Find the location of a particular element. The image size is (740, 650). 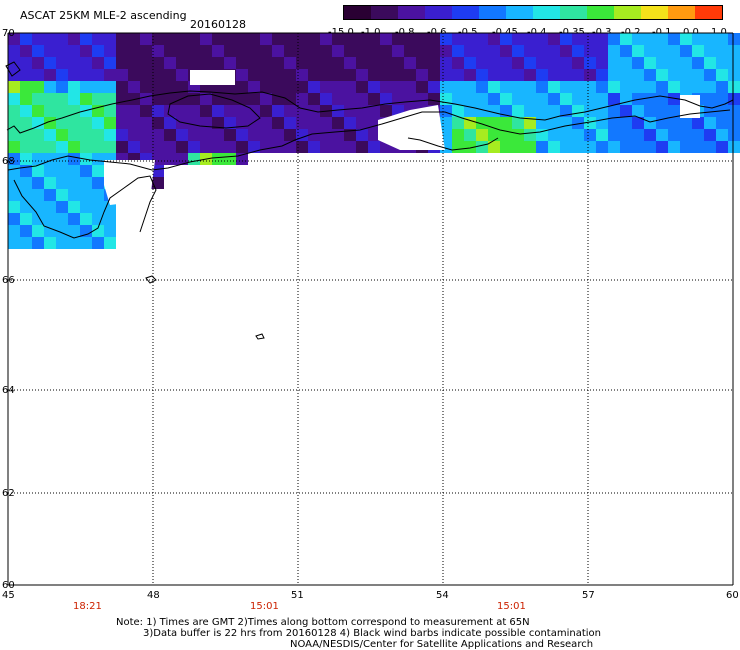

pass-time: 18:21 is located at coordinates (87, 606).